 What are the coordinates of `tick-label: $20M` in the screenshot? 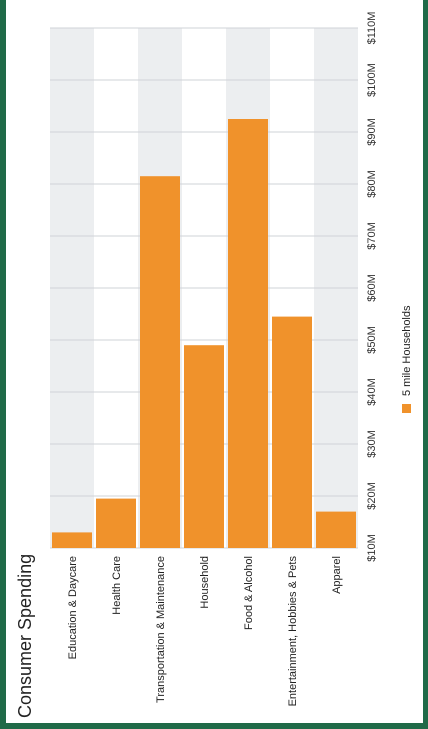 It's located at (372, 496).